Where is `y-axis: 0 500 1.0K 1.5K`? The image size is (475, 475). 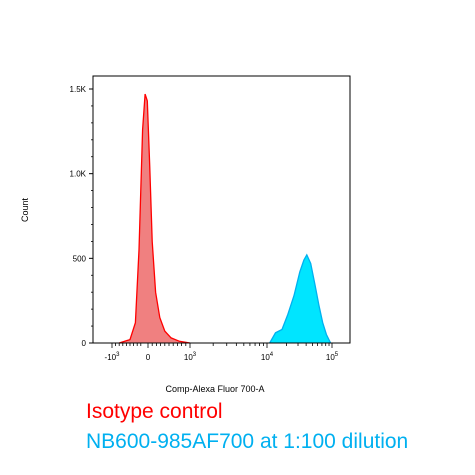
y-axis: 0 500 1.0K 1.5K is located at coordinates (81, 216).